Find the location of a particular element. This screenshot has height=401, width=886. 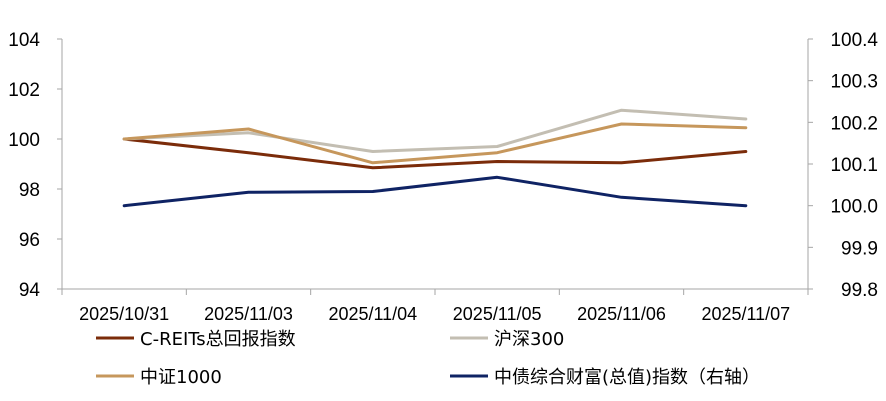

left-tick-label: 102 is located at coordinates (24, 90).